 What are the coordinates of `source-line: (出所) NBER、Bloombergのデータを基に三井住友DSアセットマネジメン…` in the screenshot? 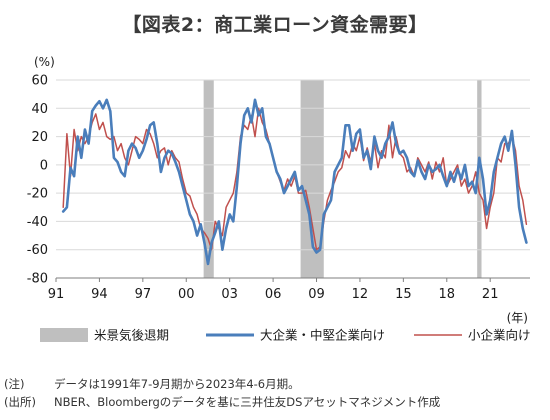 It's located at (222, 402).